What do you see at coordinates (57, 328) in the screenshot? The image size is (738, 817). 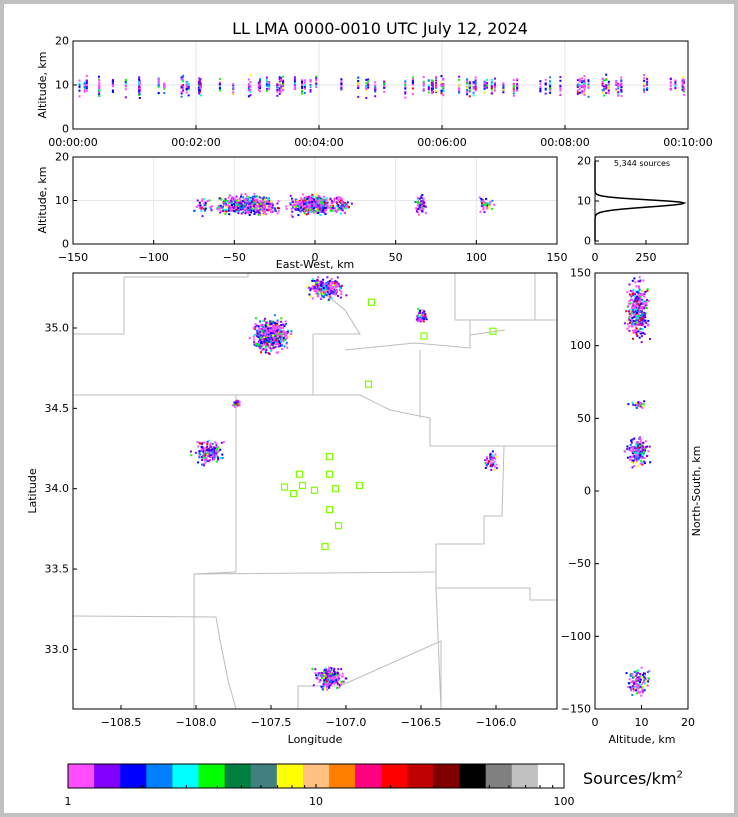 I see `y-tick-label: 35.0` at bounding box center [57, 328].